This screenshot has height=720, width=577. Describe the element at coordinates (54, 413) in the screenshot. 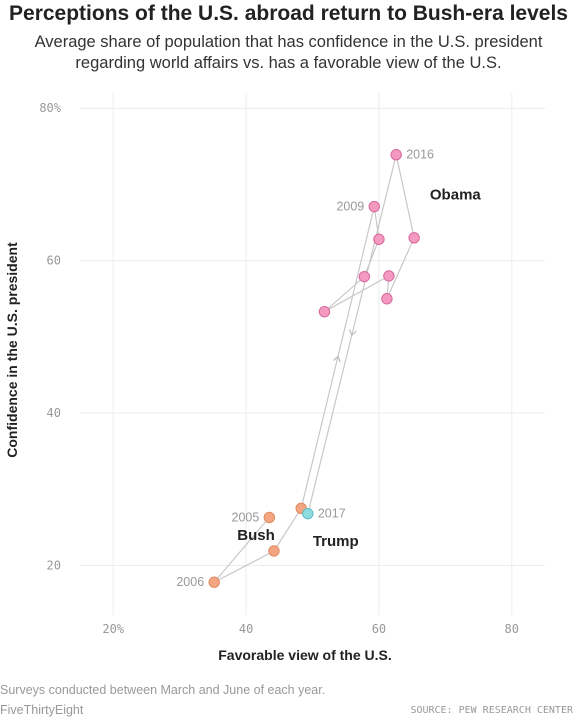

I see `y-tick-label: 40` at that location.